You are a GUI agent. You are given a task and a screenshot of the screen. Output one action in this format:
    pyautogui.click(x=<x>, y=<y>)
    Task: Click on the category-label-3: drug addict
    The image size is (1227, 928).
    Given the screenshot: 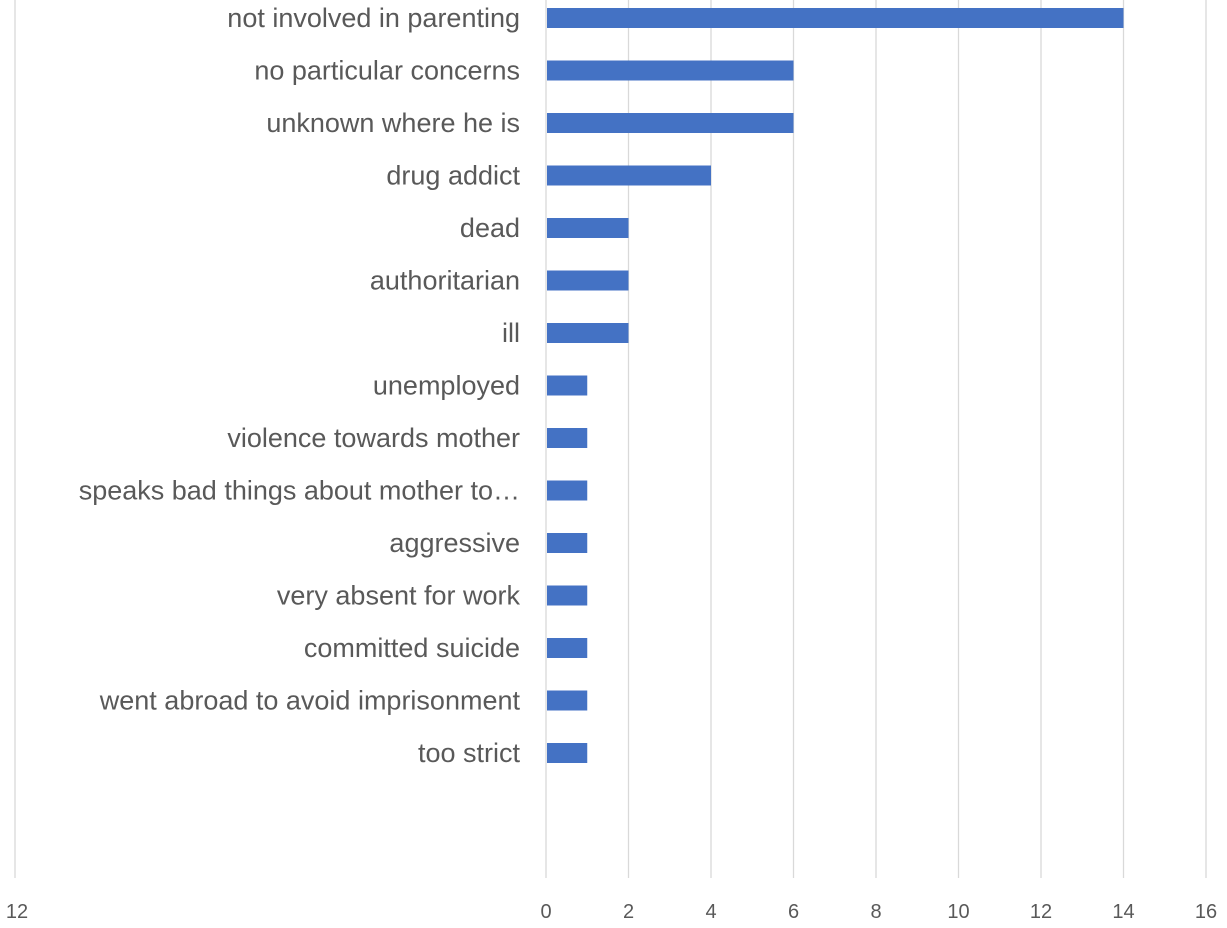 What is the action you would take?
    pyautogui.click(x=453, y=176)
    